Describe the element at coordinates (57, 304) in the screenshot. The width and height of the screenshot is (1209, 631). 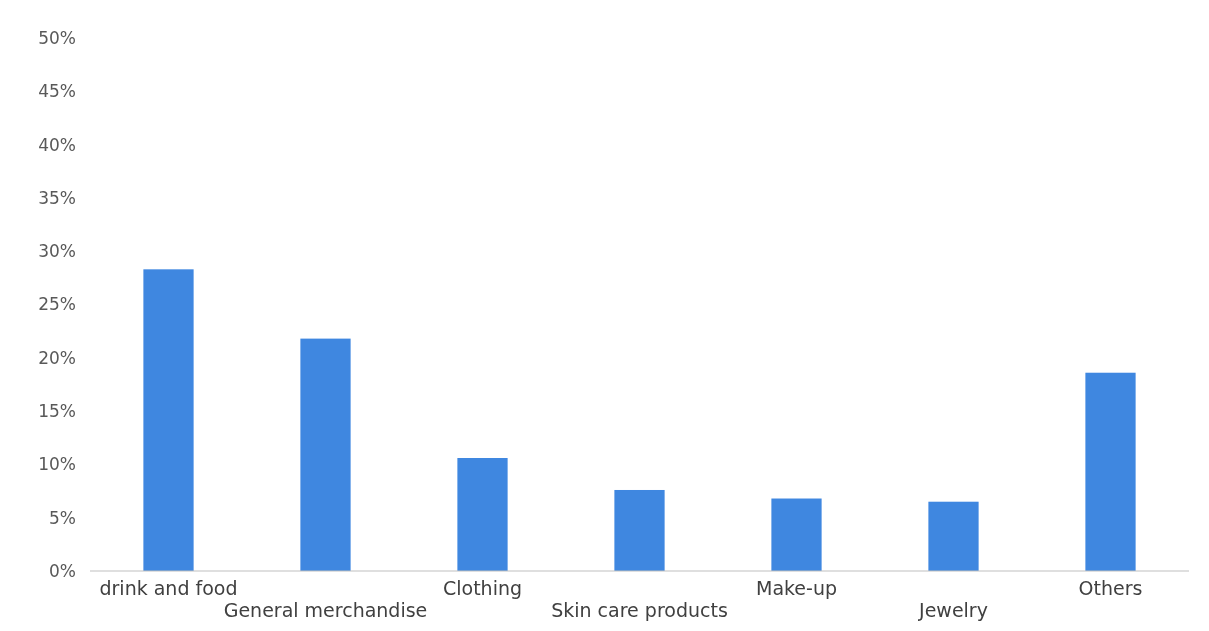
I see `y-tick-label: 25%` at that location.